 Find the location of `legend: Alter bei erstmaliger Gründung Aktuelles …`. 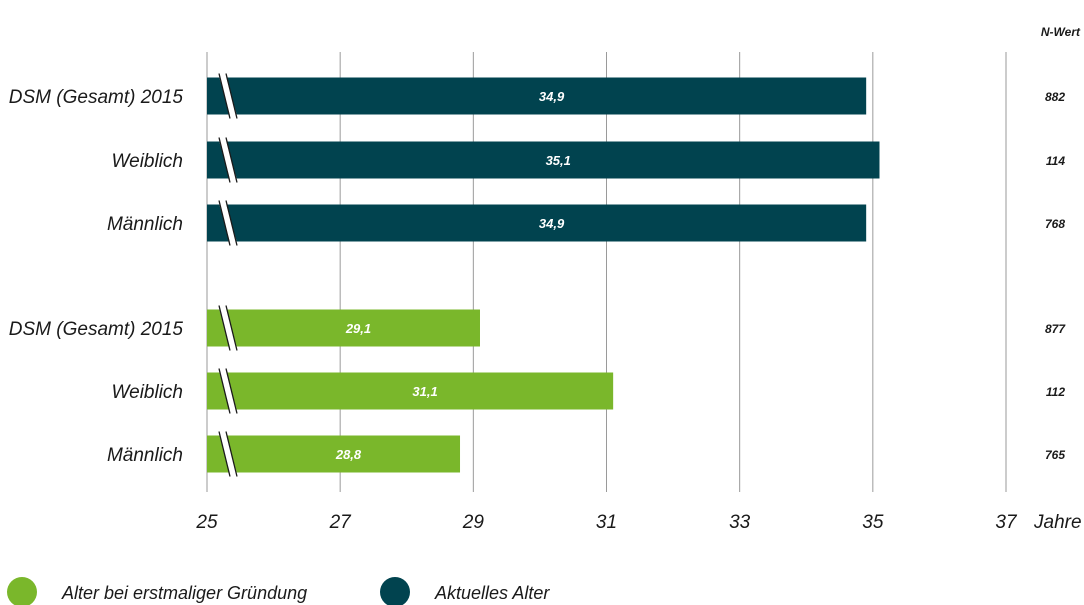

legend: Alter bei erstmaliger Gründung Aktuelles … is located at coordinates (278, 591).